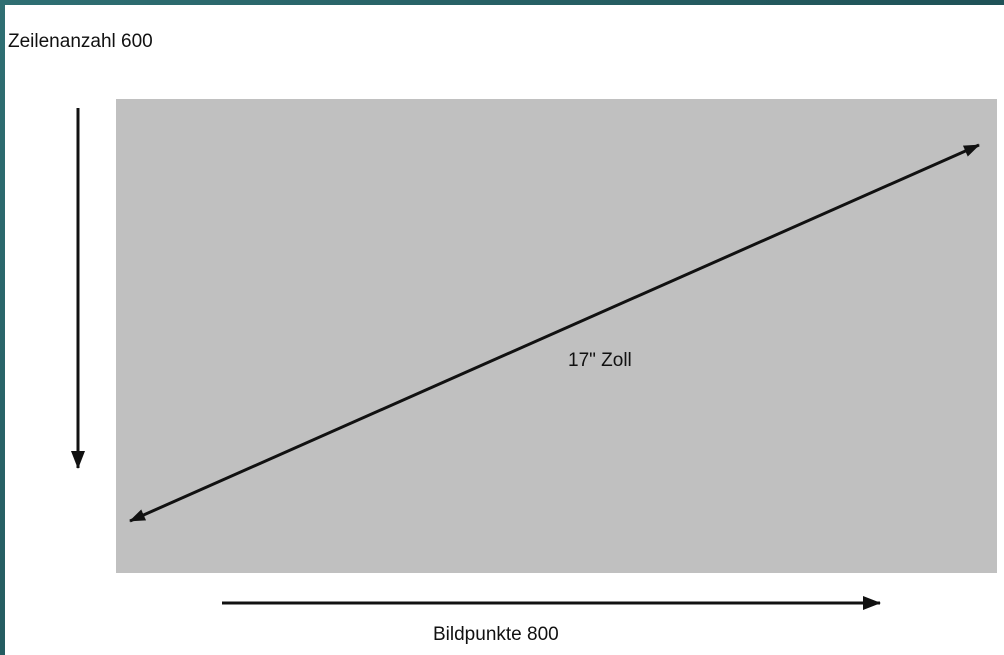  What do you see at coordinates (80, 41) in the screenshot?
I see `rows-label: Zeilenanzahl 600` at bounding box center [80, 41].